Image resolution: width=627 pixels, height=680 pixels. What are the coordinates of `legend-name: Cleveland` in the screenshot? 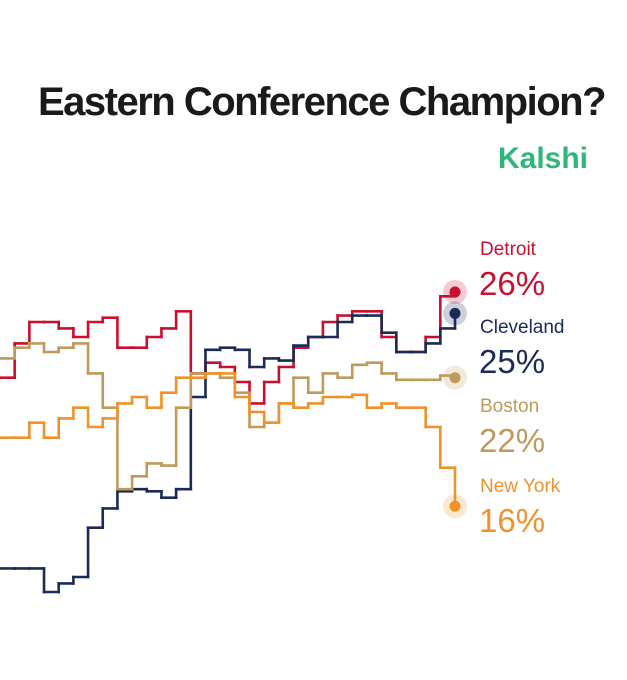 It's located at (522, 327).